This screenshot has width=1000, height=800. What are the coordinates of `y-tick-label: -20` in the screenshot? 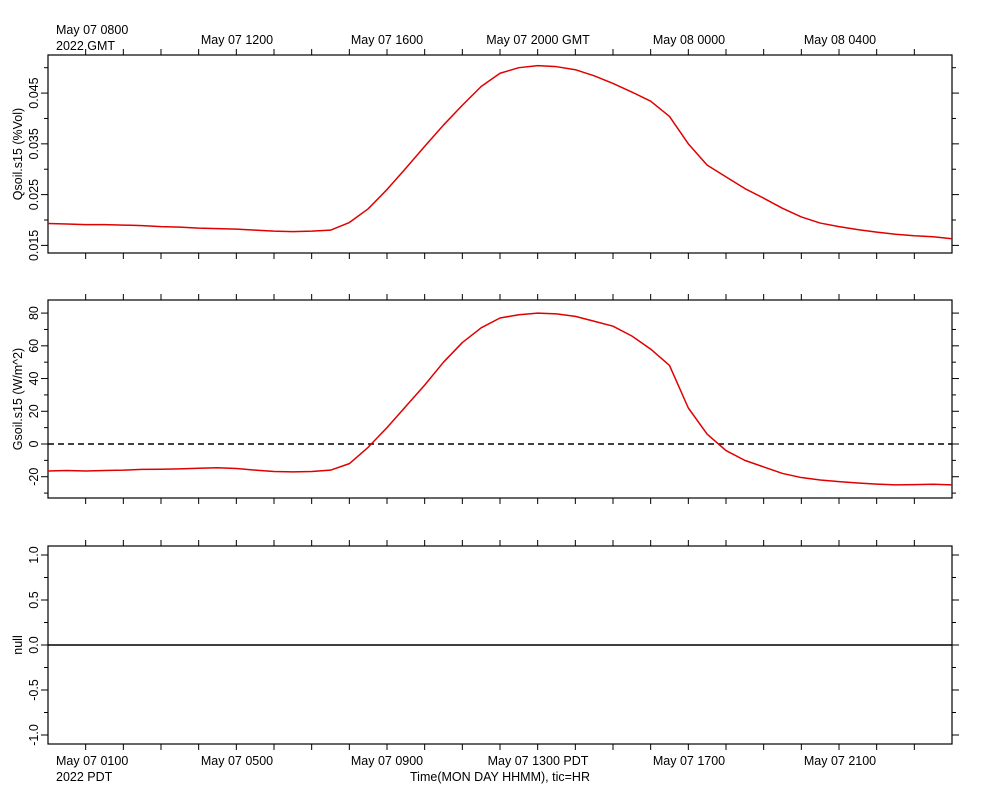 It's located at (34, 477).